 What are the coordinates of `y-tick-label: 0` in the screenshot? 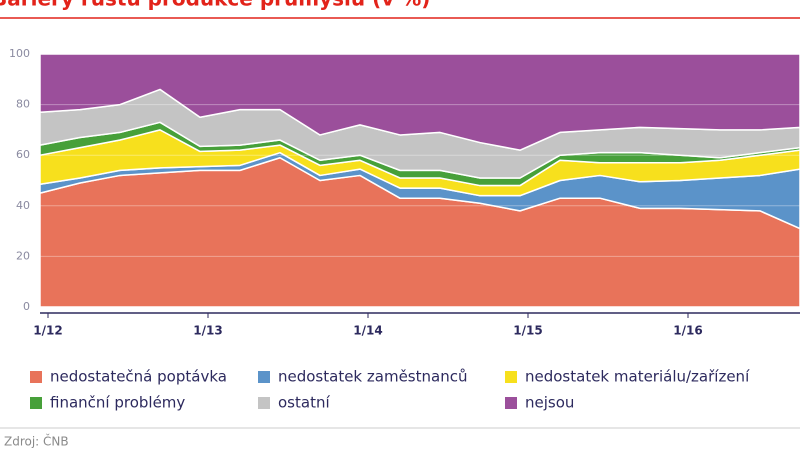 It's located at (26, 306).